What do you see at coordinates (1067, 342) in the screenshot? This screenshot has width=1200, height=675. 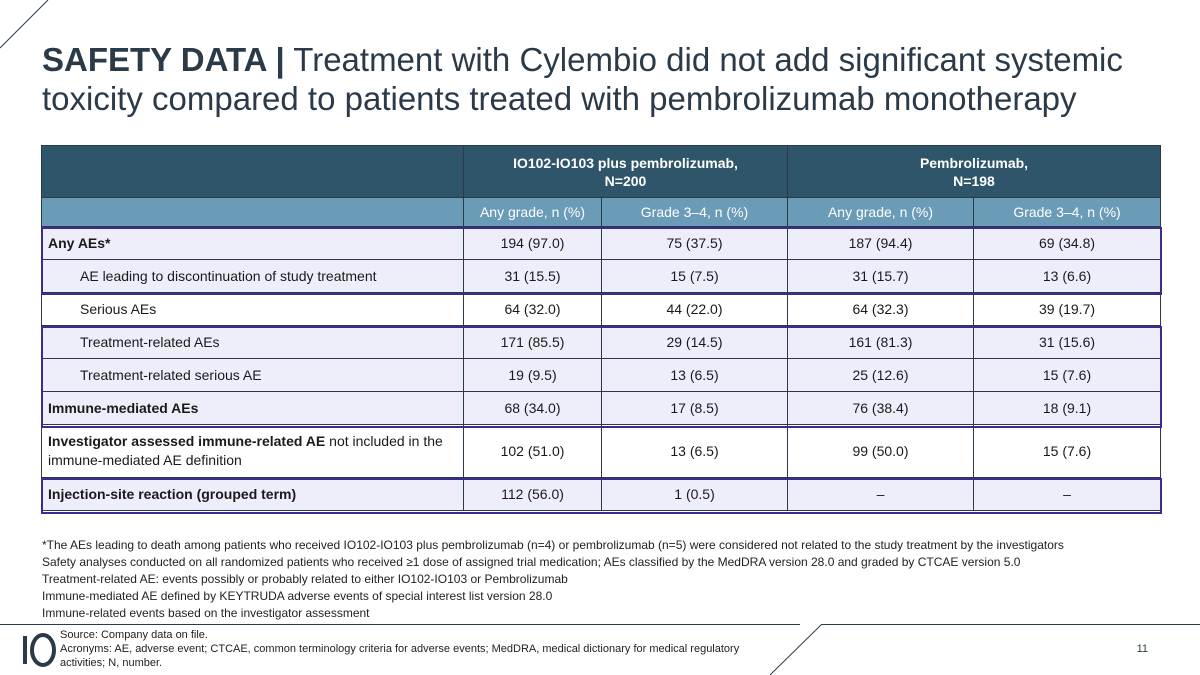 I see `cell: 31 (15.6)` at bounding box center [1067, 342].